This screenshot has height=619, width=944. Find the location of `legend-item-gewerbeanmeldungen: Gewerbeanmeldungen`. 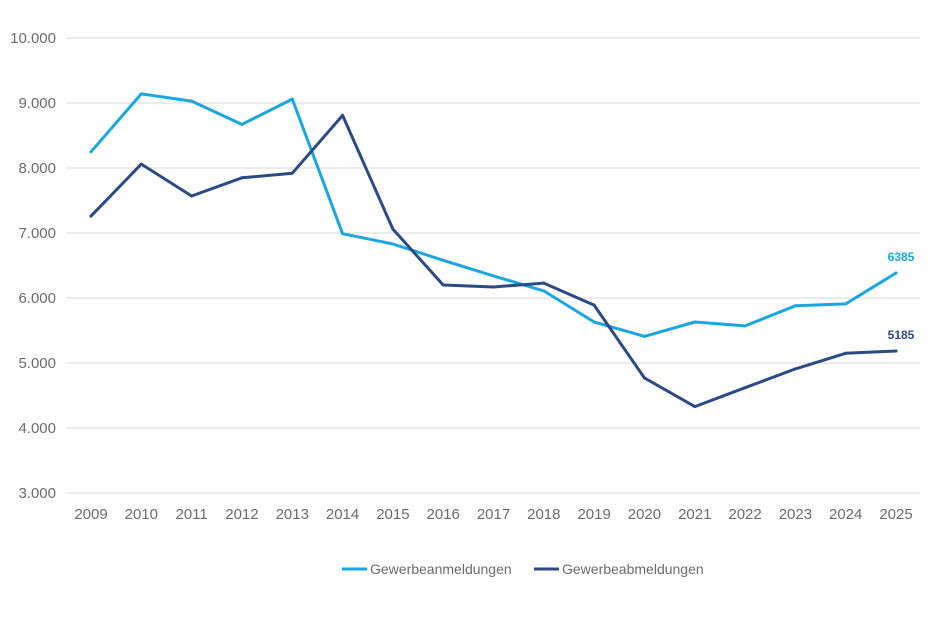

legend-item-gewerbeanmeldungen: Gewerbeanmeldungen is located at coordinates (427, 569).